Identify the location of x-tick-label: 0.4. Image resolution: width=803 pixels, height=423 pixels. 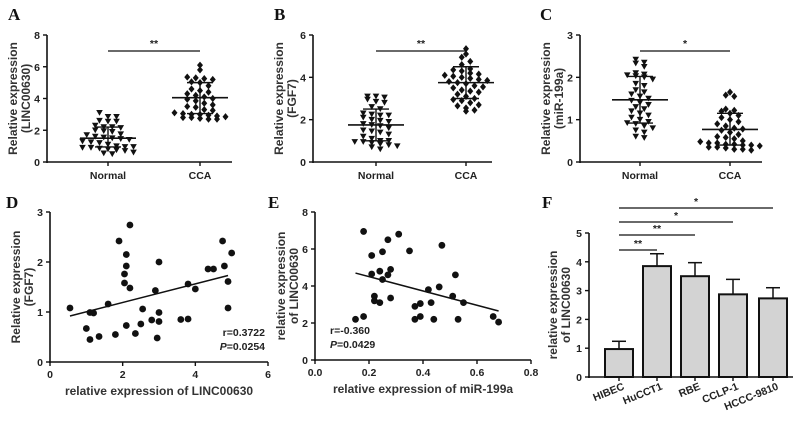
(423, 373).